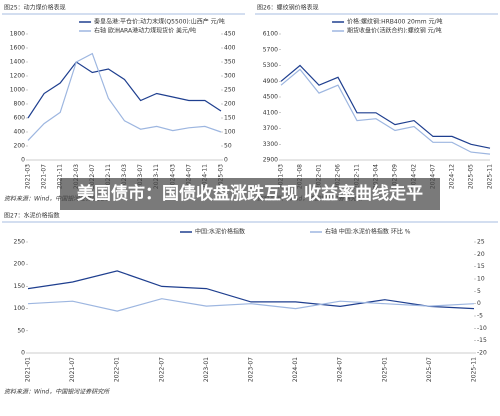 This screenshot has height=416, width=500. I want to click on x-tick-label: 2021-08, so click(300, 176).